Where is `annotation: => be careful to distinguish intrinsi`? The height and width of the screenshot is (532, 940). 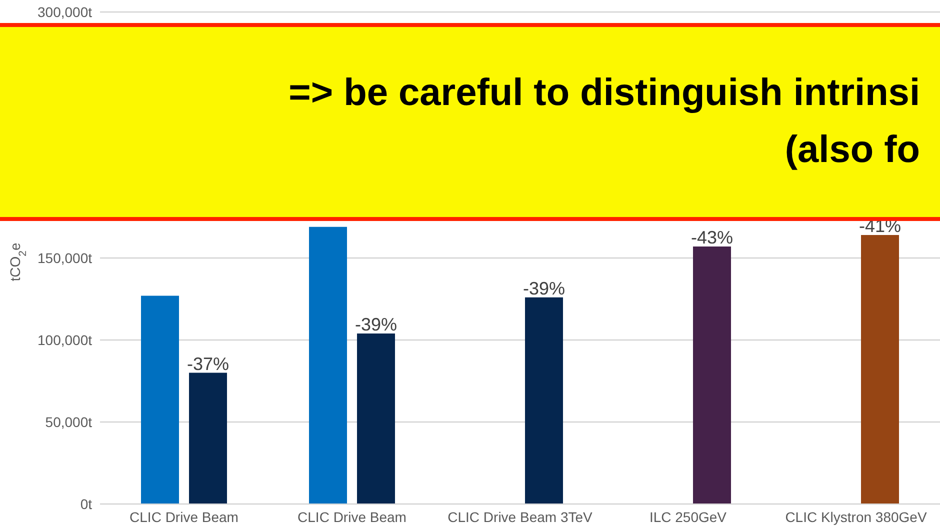
annotation: => be careful to distinguish intrinsi is located at coordinates (604, 93).